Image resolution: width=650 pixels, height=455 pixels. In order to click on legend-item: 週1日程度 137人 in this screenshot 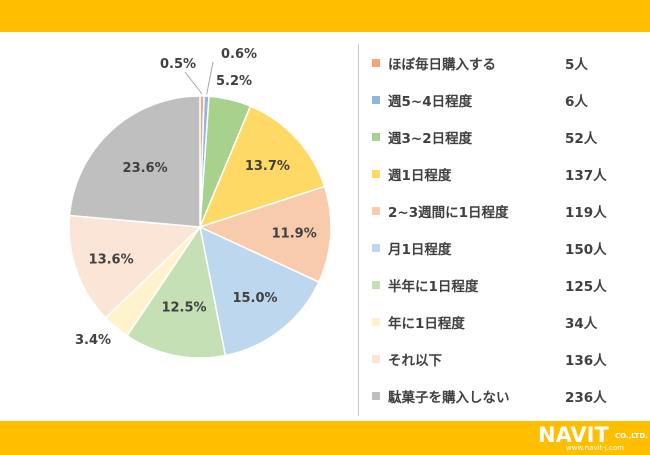, I will do `click(507, 173)`.